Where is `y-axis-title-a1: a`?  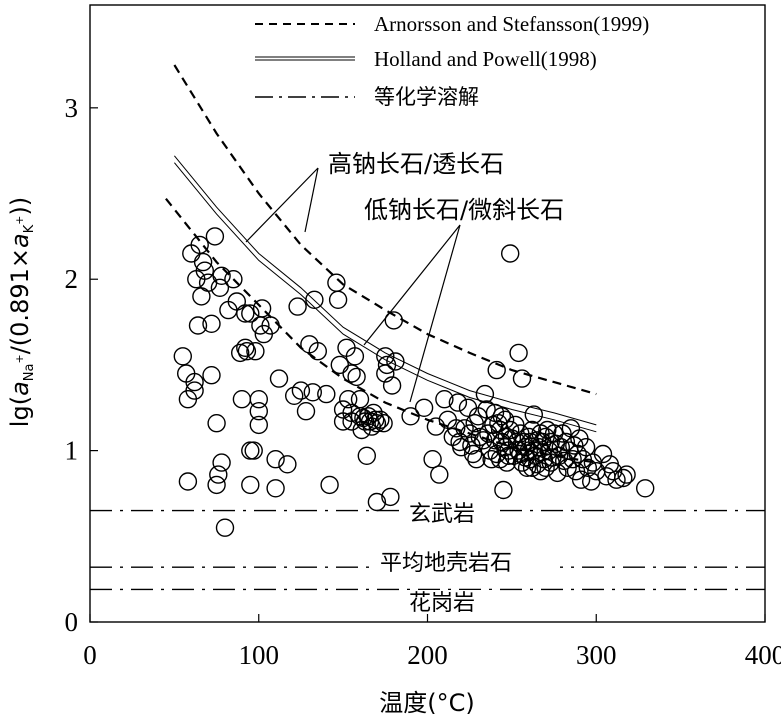
y-axis-title-a1: a is located at coordinates (20, 388).